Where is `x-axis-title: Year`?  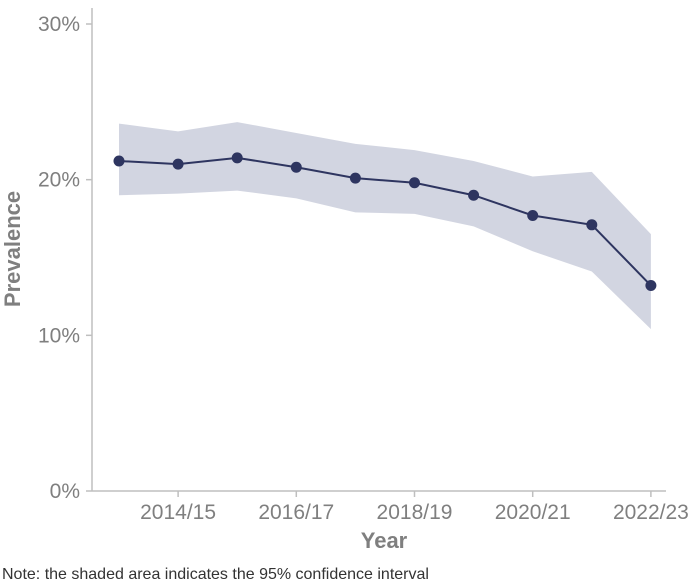
x-axis-title: Year is located at coordinates (384, 540).